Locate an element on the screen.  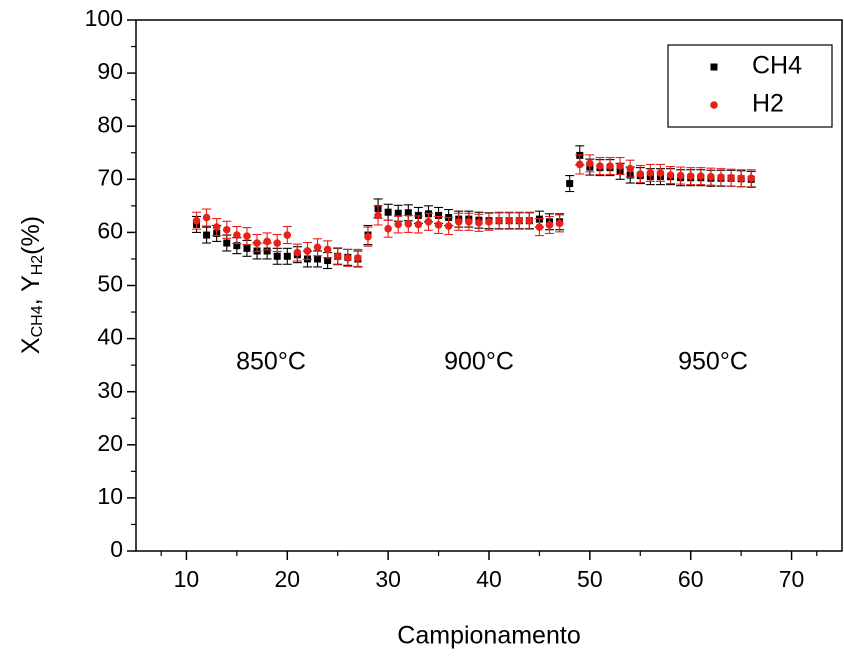
annotation: 900°C is located at coordinates (479, 362).